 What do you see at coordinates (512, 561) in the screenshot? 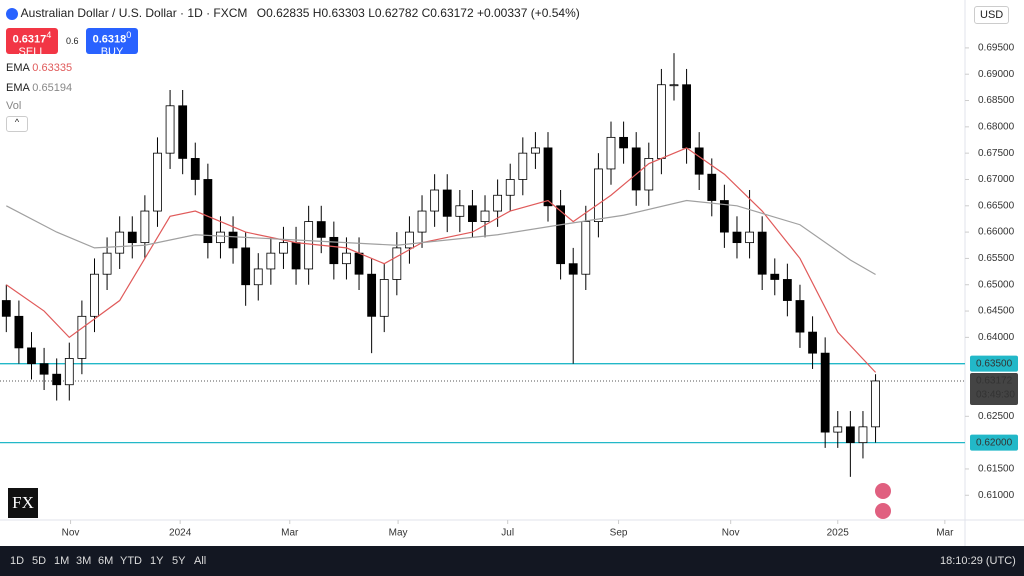
I see `bottom-toolbar: 18:10:29 (UTC) 1D 5D 1M 3M 6M YTD 1Y 5Y All` at bounding box center [512, 561].